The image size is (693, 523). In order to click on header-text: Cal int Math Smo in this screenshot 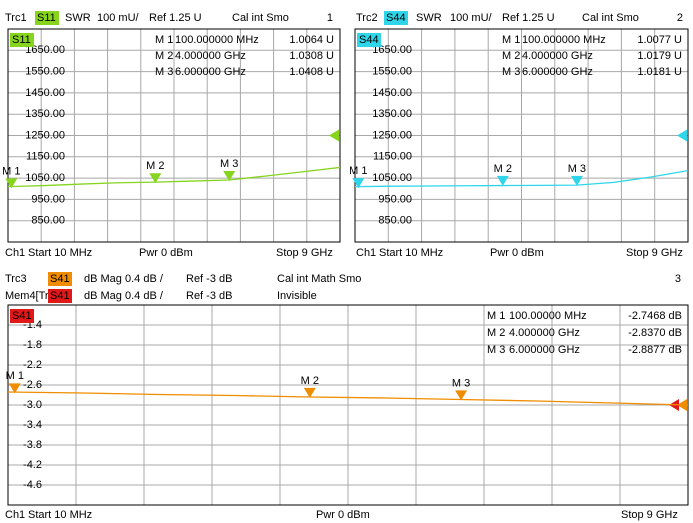, I will do `click(319, 279)`.